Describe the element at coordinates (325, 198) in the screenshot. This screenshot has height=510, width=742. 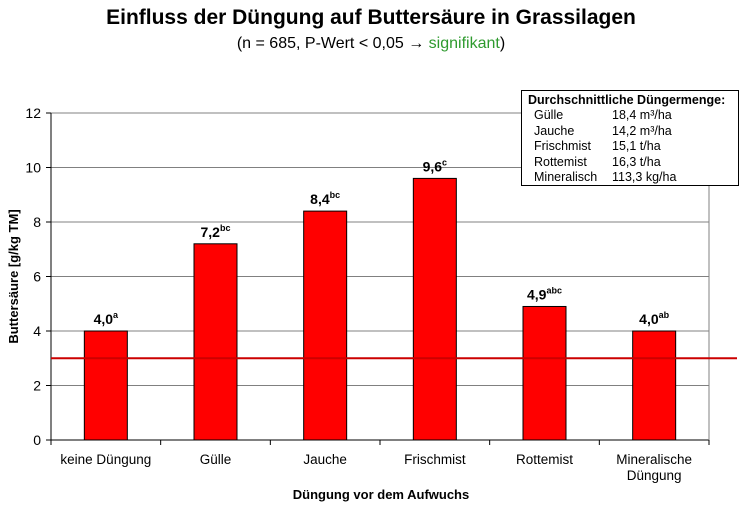
I see `data-label: 8,4bc` at that location.